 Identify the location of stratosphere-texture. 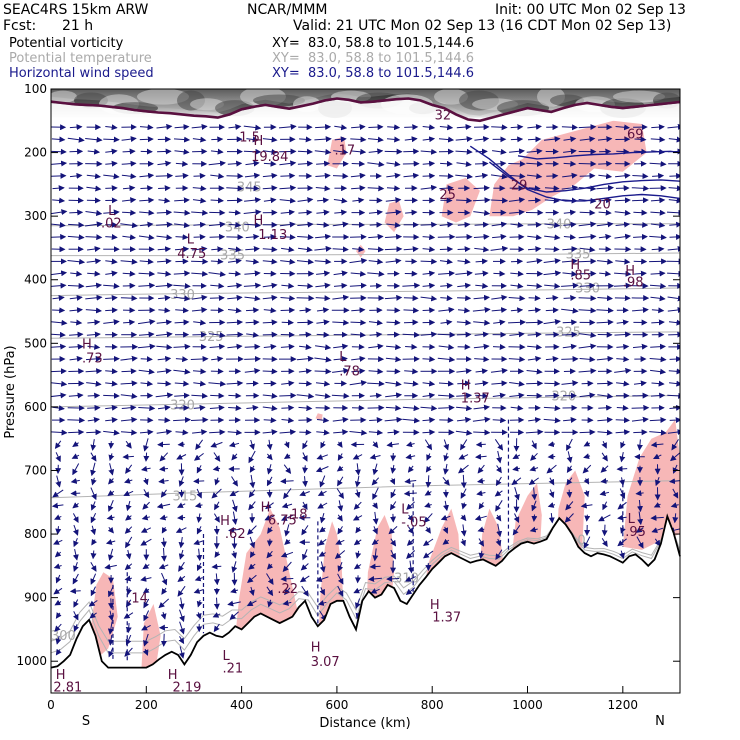
(64, 96).